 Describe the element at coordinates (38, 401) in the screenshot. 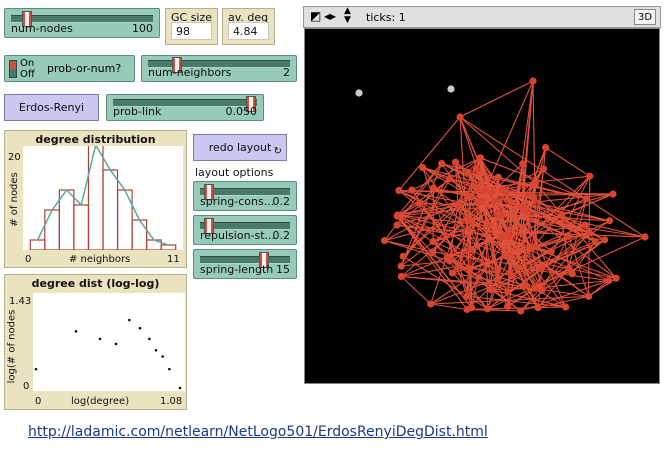

I see `x-tick-min: 0` at that location.